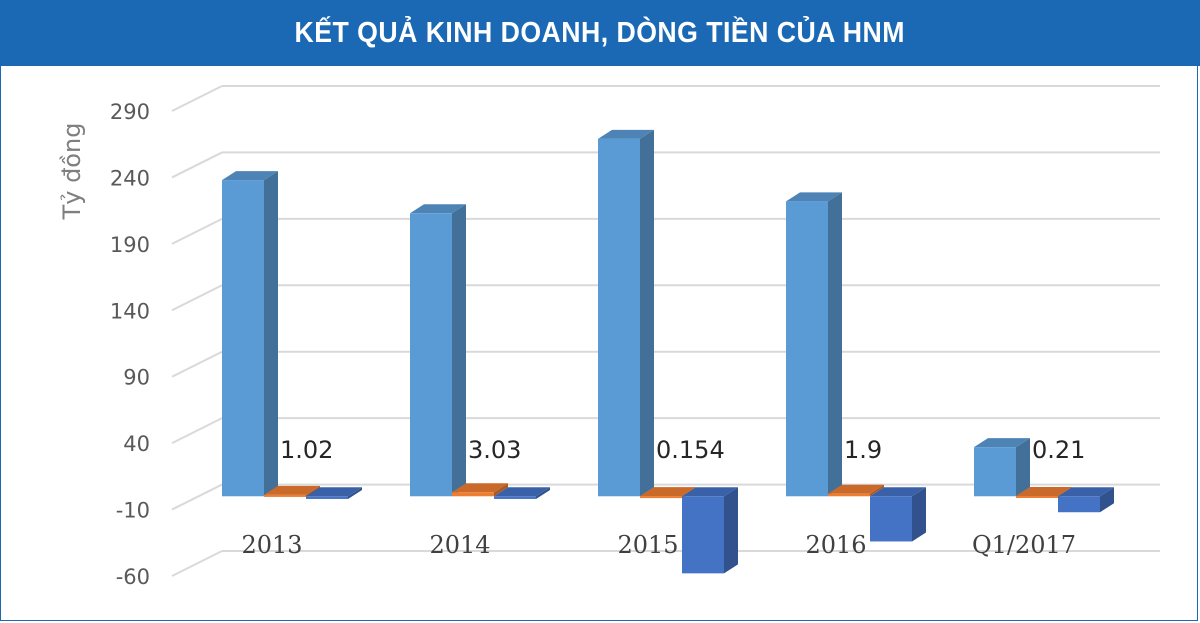 This screenshot has width=1200, height=623. What do you see at coordinates (1058, 450) in the screenshot?
I see `data-label: 0.21` at bounding box center [1058, 450].